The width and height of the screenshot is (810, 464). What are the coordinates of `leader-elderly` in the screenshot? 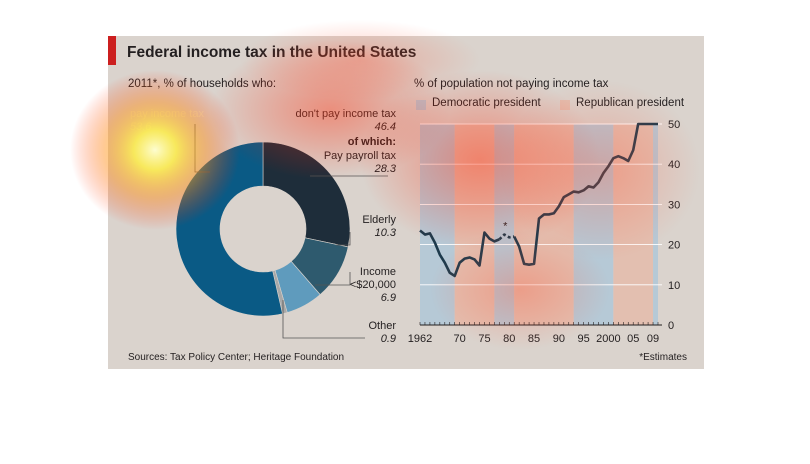 It's located at (343, 239).